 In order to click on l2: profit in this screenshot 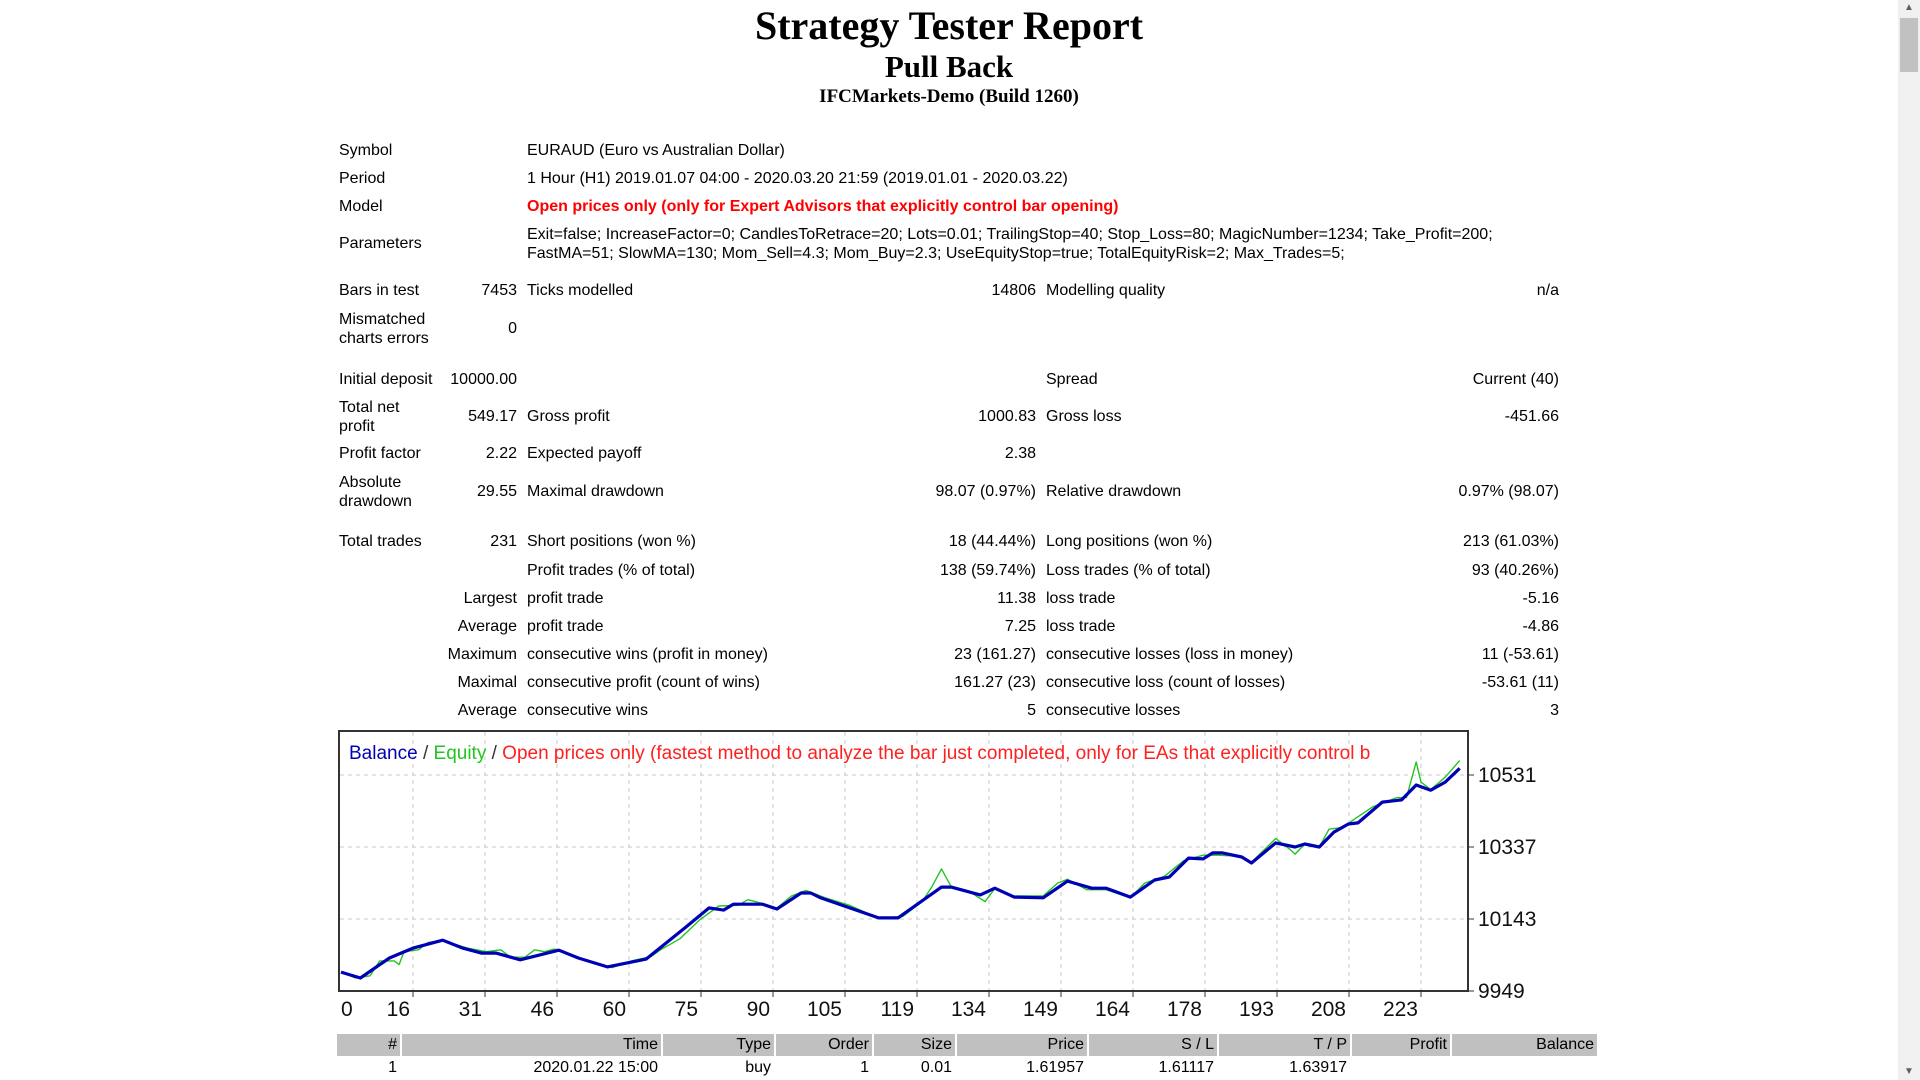, I will do `click(357, 426)`.